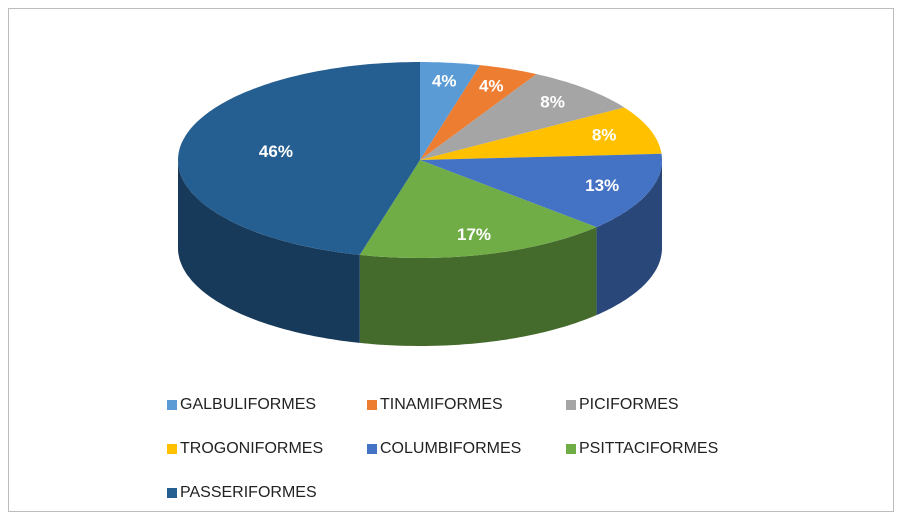 Image resolution: width=902 pixels, height=520 pixels. What do you see at coordinates (248, 492) in the screenshot?
I see `legend-label: PASSERIFORMES` at bounding box center [248, 492].